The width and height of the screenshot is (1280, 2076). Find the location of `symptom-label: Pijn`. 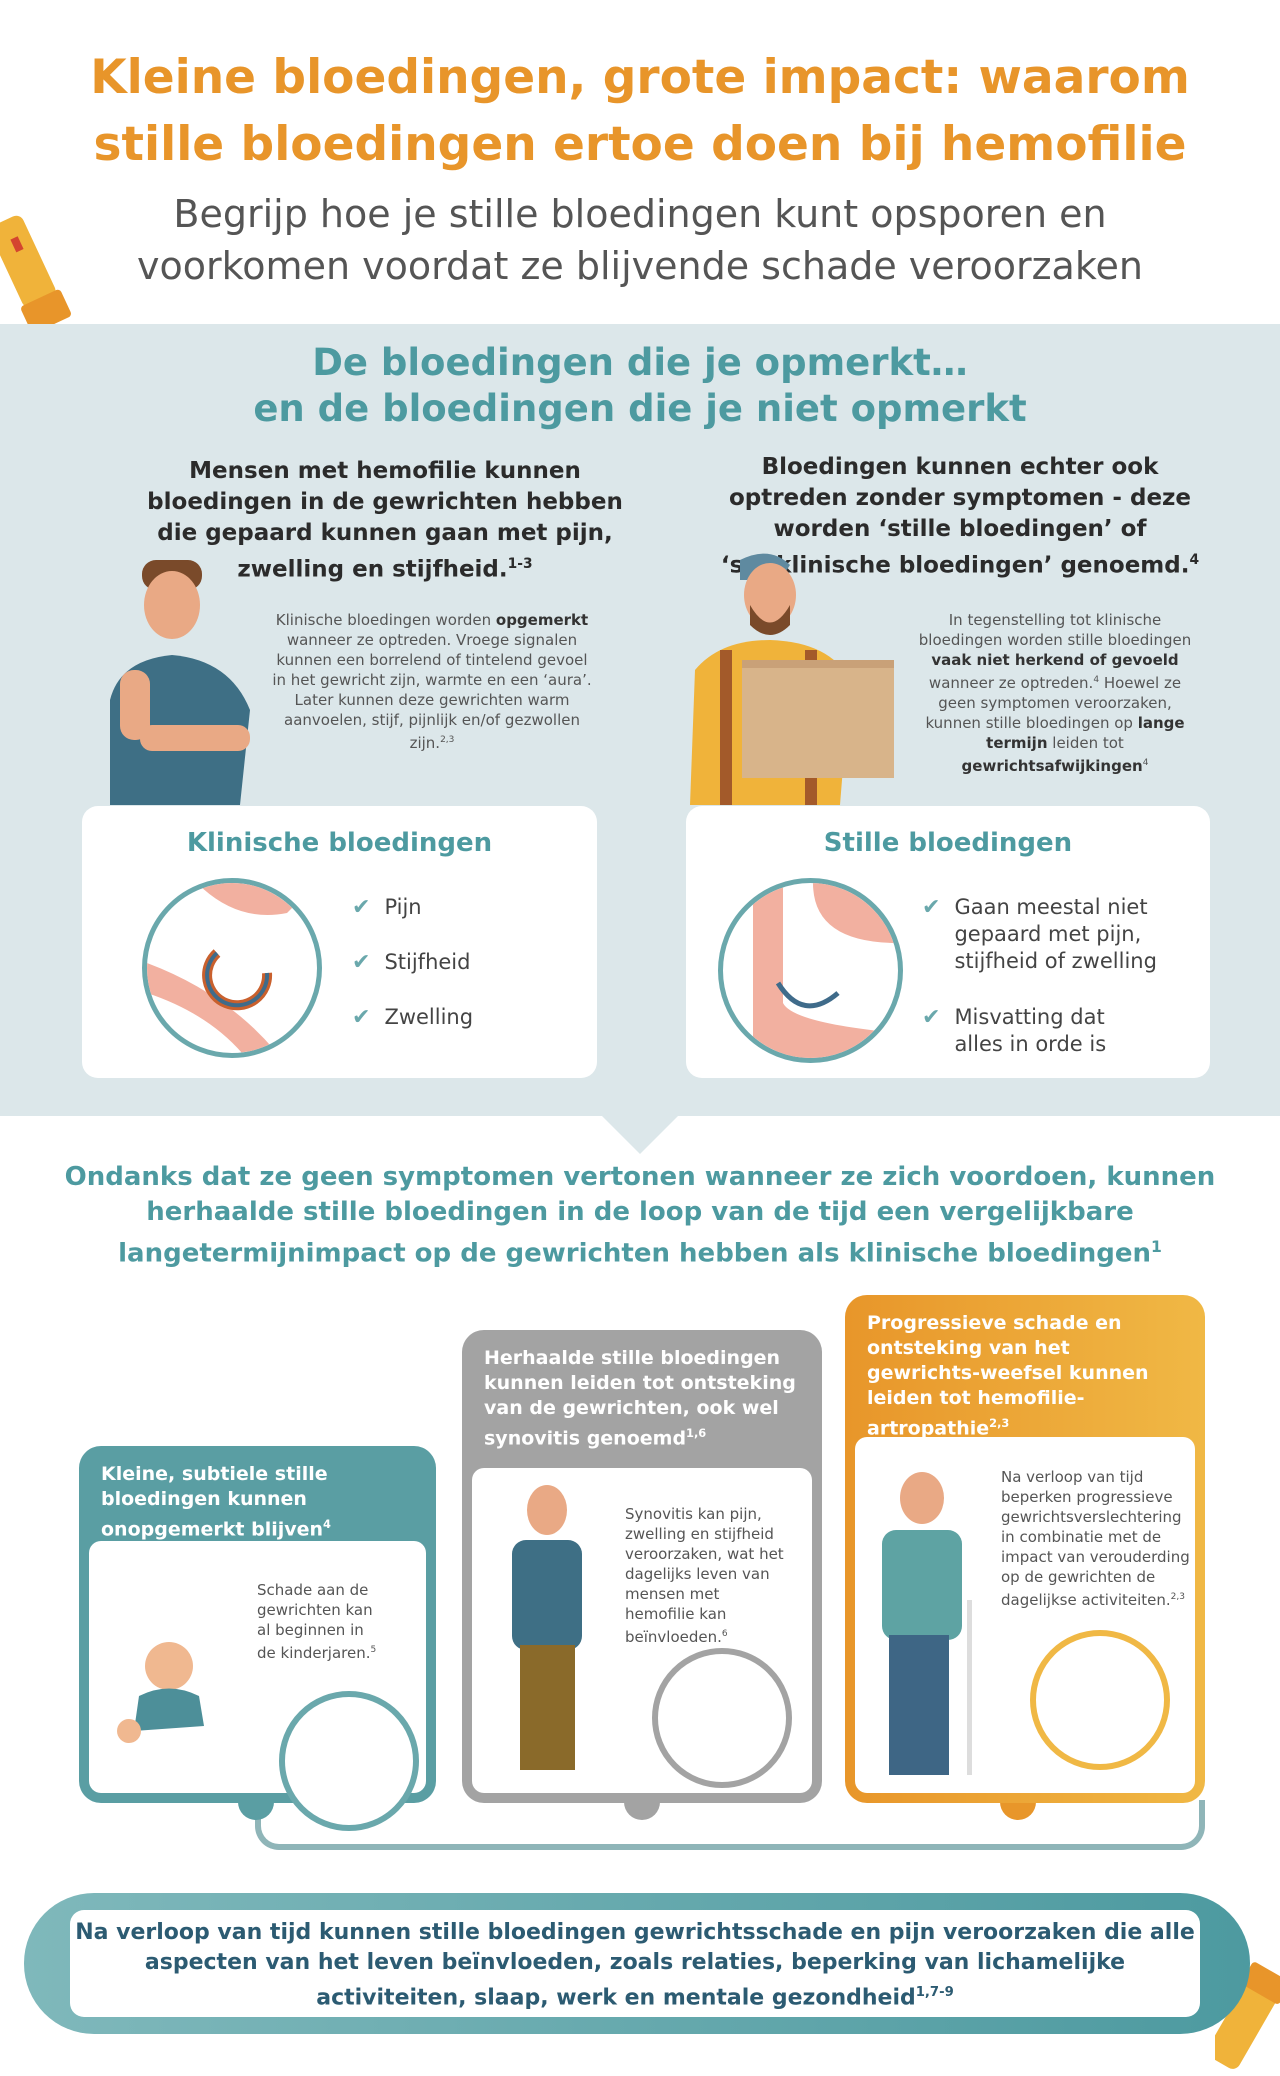

symptom-label: Pijn is located at coordinates (403, 907).